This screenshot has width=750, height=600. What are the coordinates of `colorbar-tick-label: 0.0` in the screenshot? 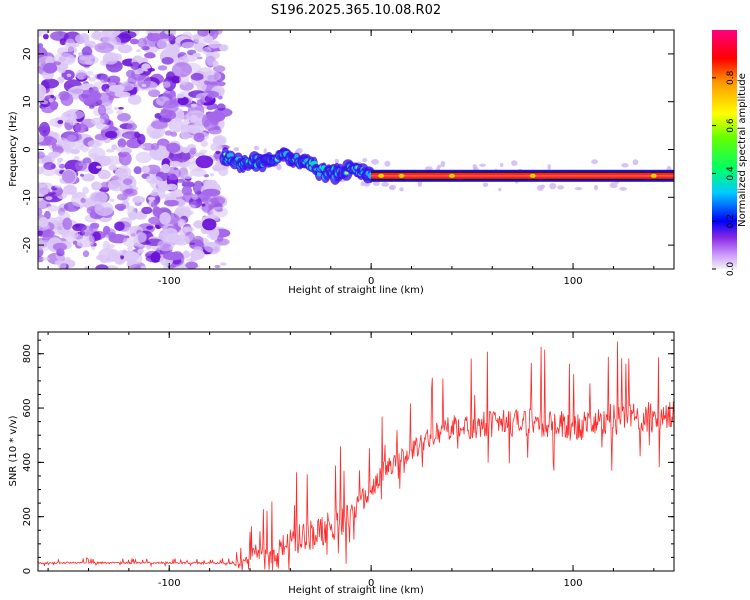 It's located at (731, 269).